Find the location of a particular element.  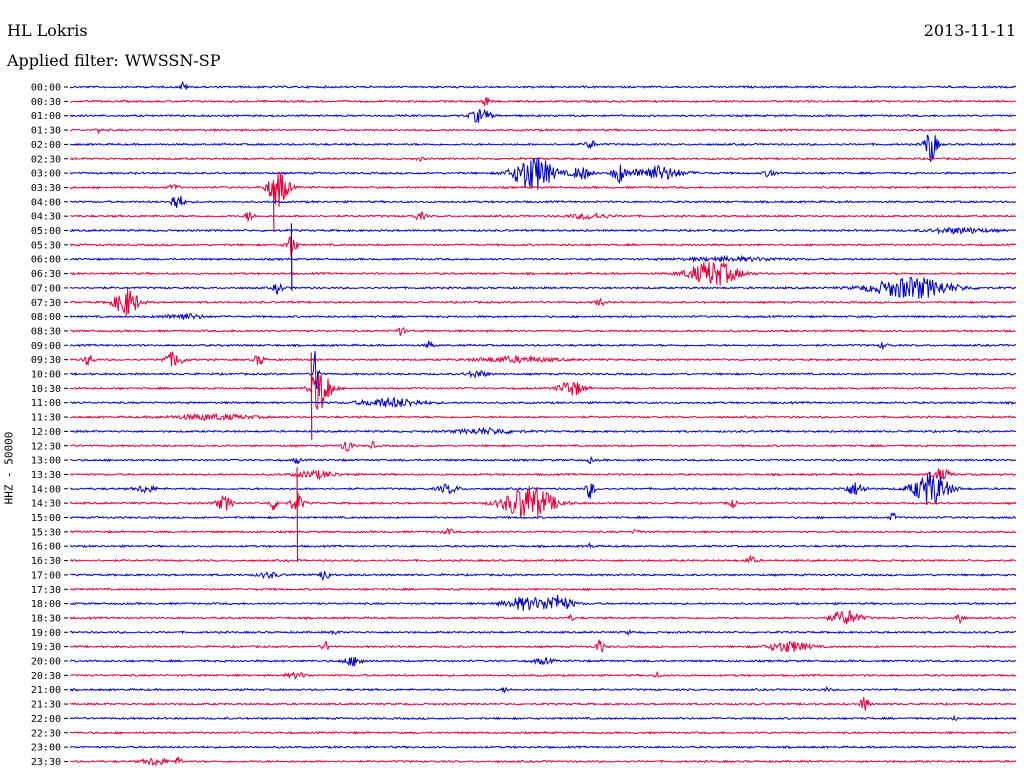

record-date: 2013-11-11 is located at coordinates (969, 30).